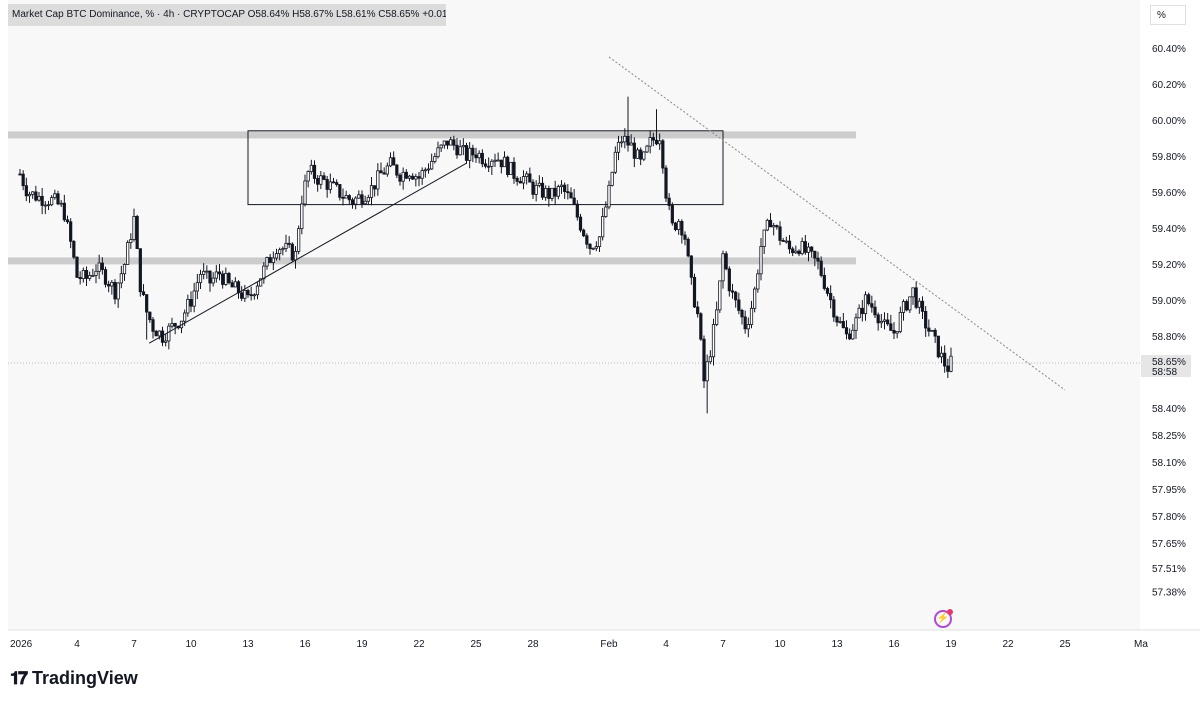 Image resolution: width=1200 pixels, height=703 pixels. I want to click on y-tick-label: 58.80%, so click(1169, 337).